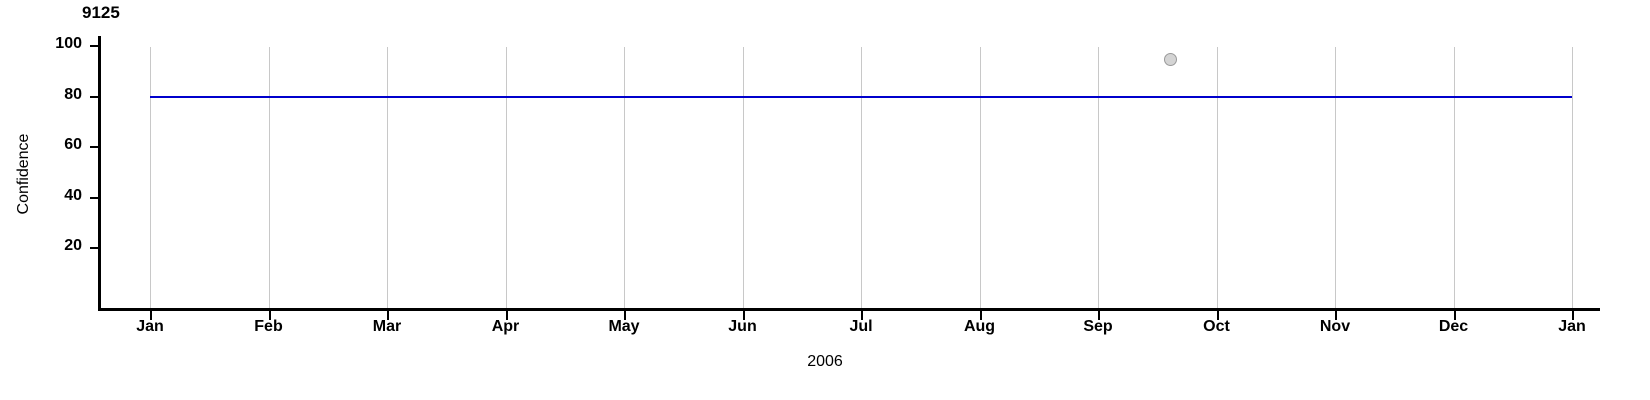 This screenshot has height=400, width=1650. I want to click on y-tick-label: 80, so click(73, 94).